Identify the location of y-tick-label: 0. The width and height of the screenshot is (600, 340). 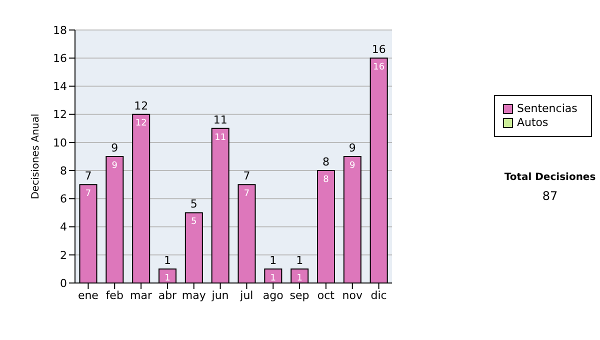
(63, 283).